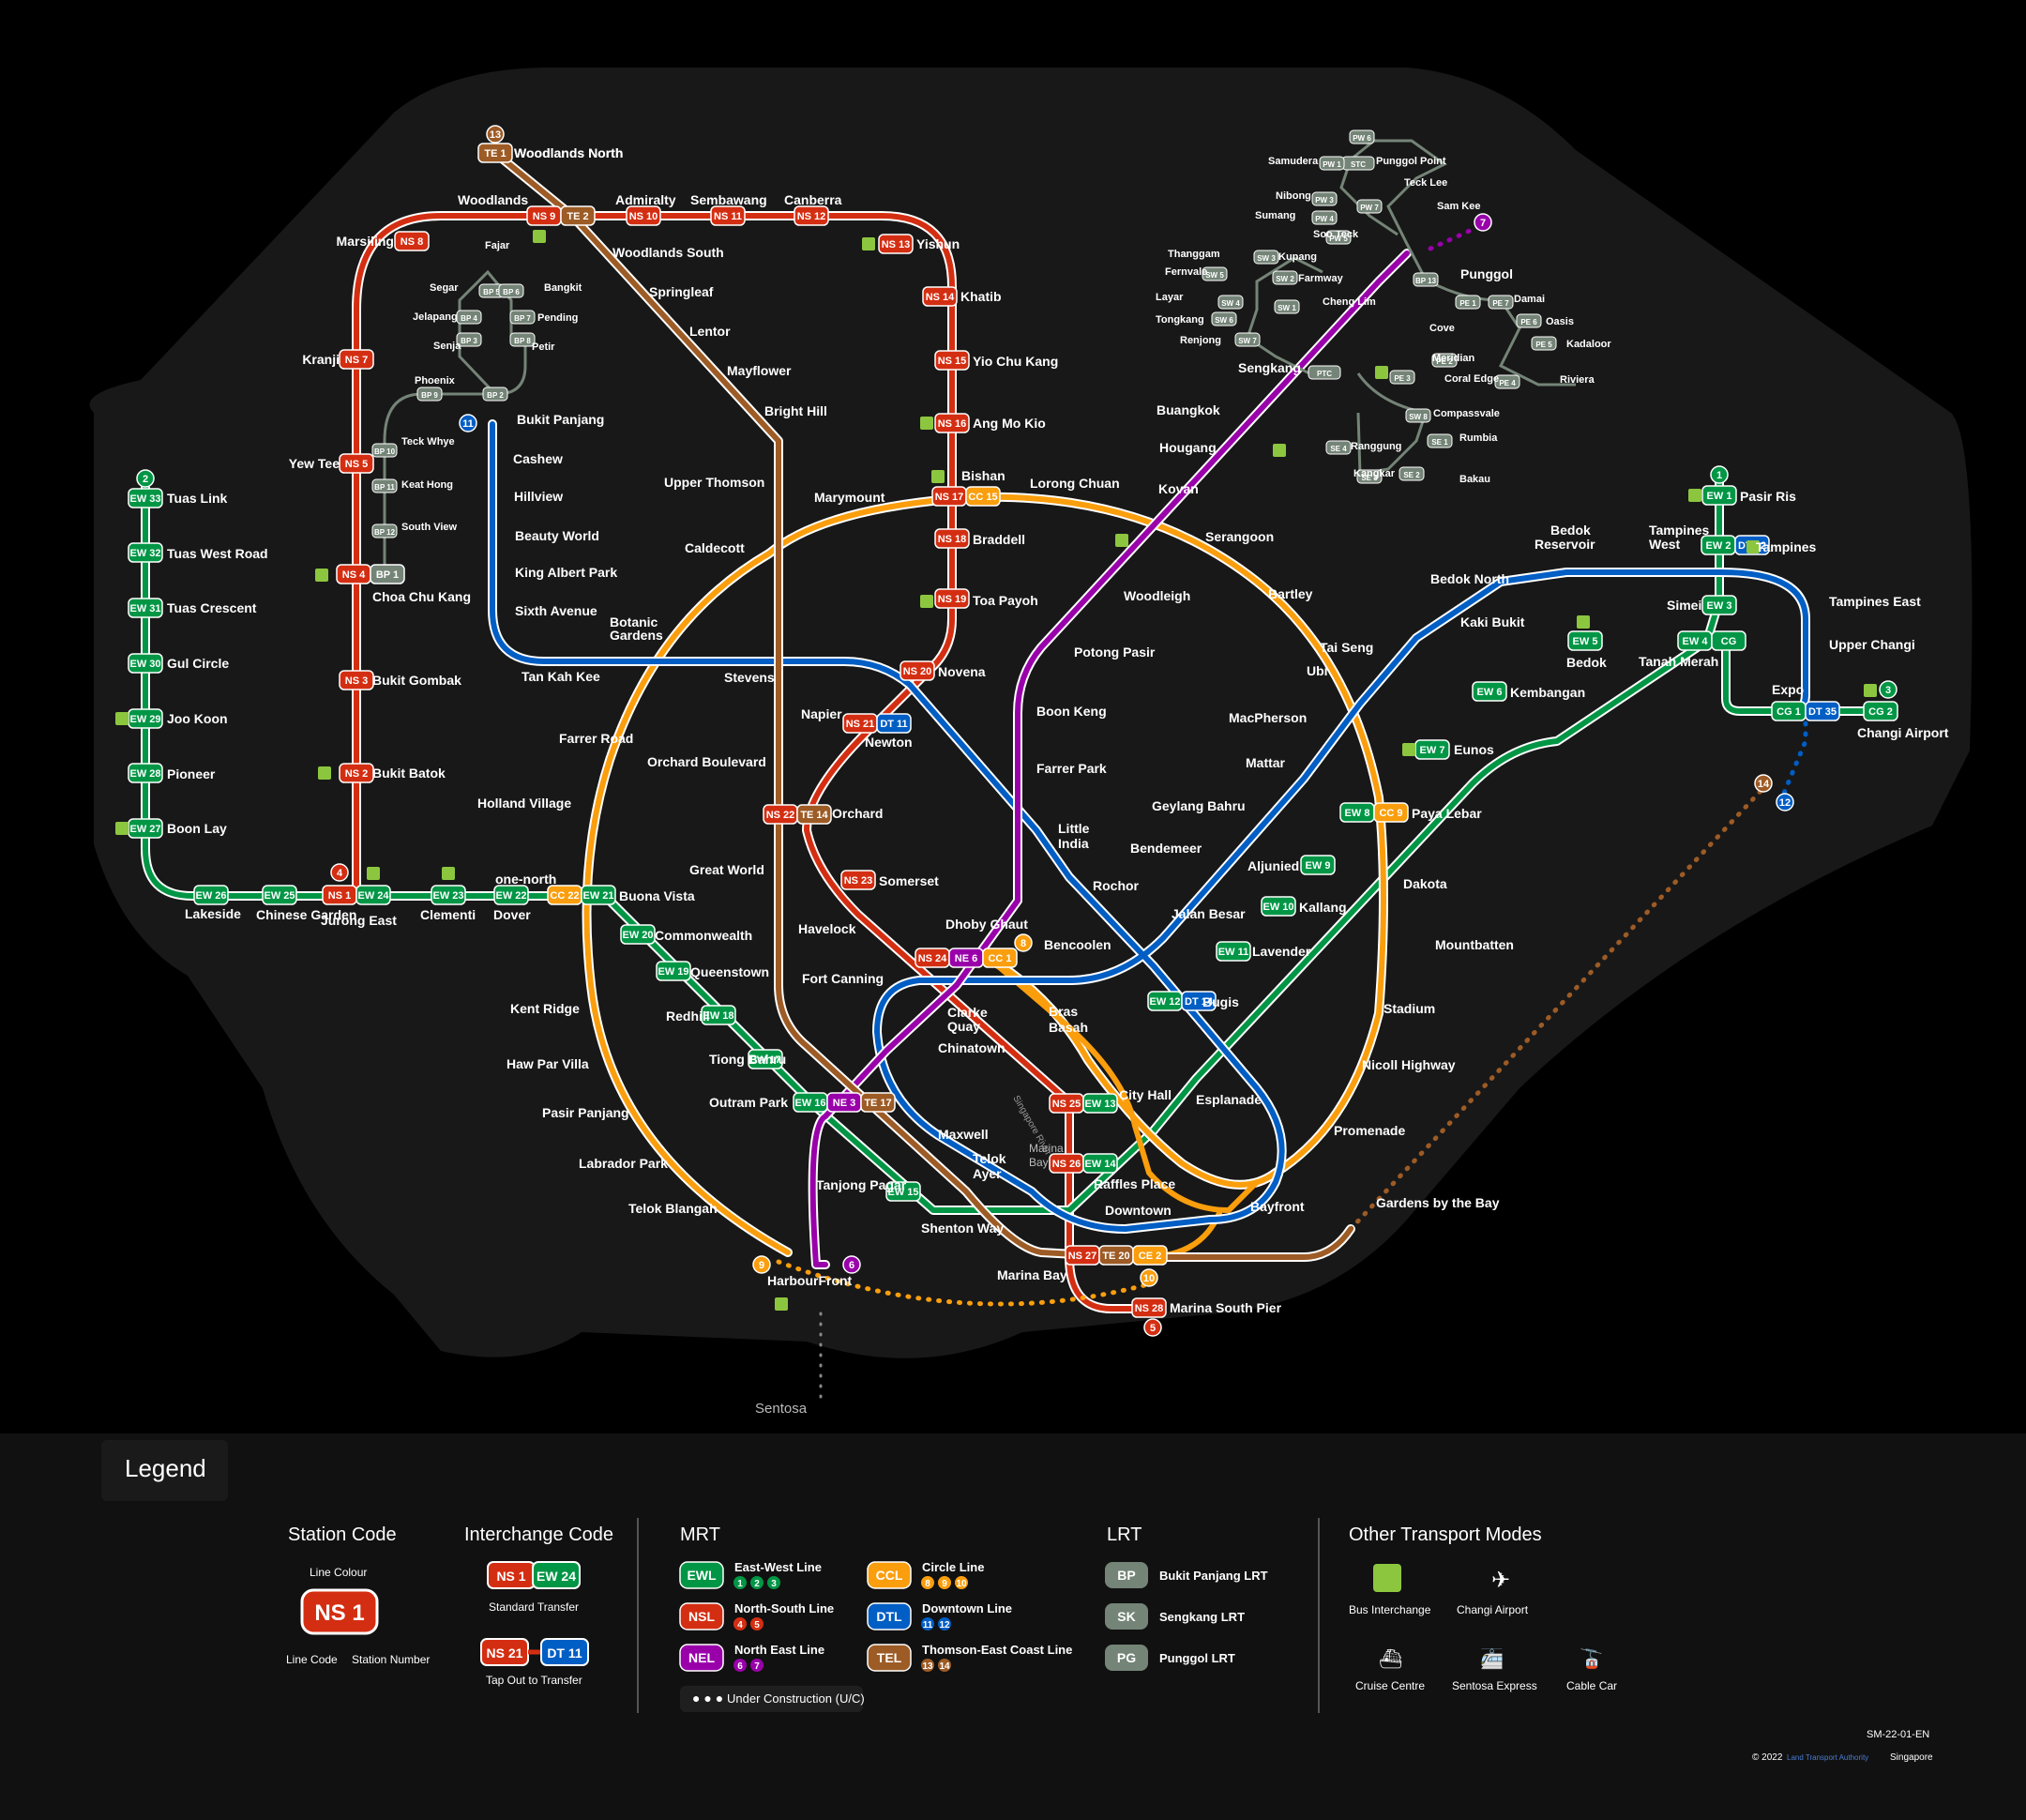 Image resolution: width=2026 pixels, height=1820 pixels. Describe the element at coordinates (1233, 951) in the screenshot. I see `station-code-tag: EW 11` at that location.